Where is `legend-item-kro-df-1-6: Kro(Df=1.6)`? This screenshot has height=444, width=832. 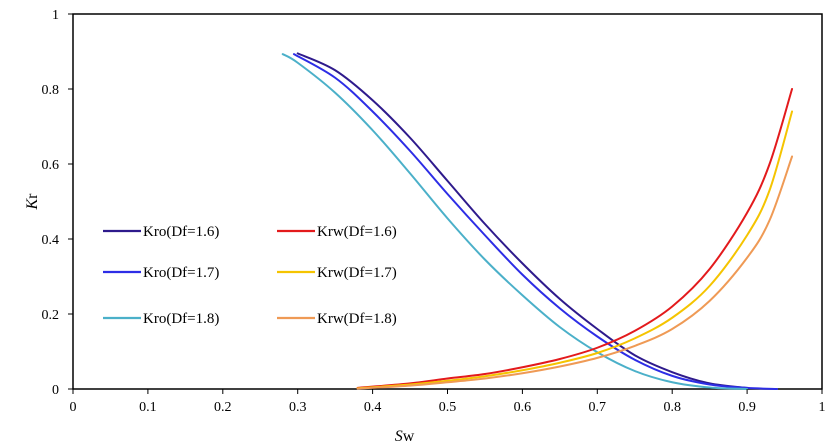
legend-item-kro-df-1-6: Kro(Df=1.6) is located at coordinates (161, 232).